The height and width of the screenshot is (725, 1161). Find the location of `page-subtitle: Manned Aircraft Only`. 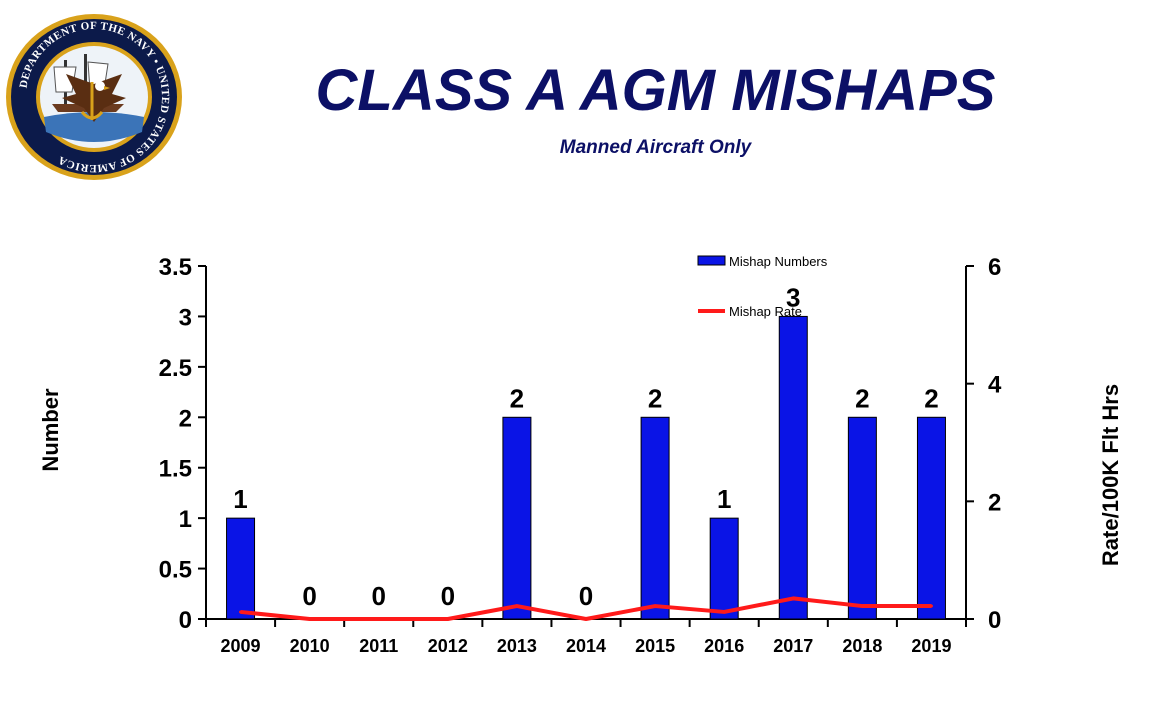

page-subtitle: Manned Aircraft Only is located at coordinates (655, 147).